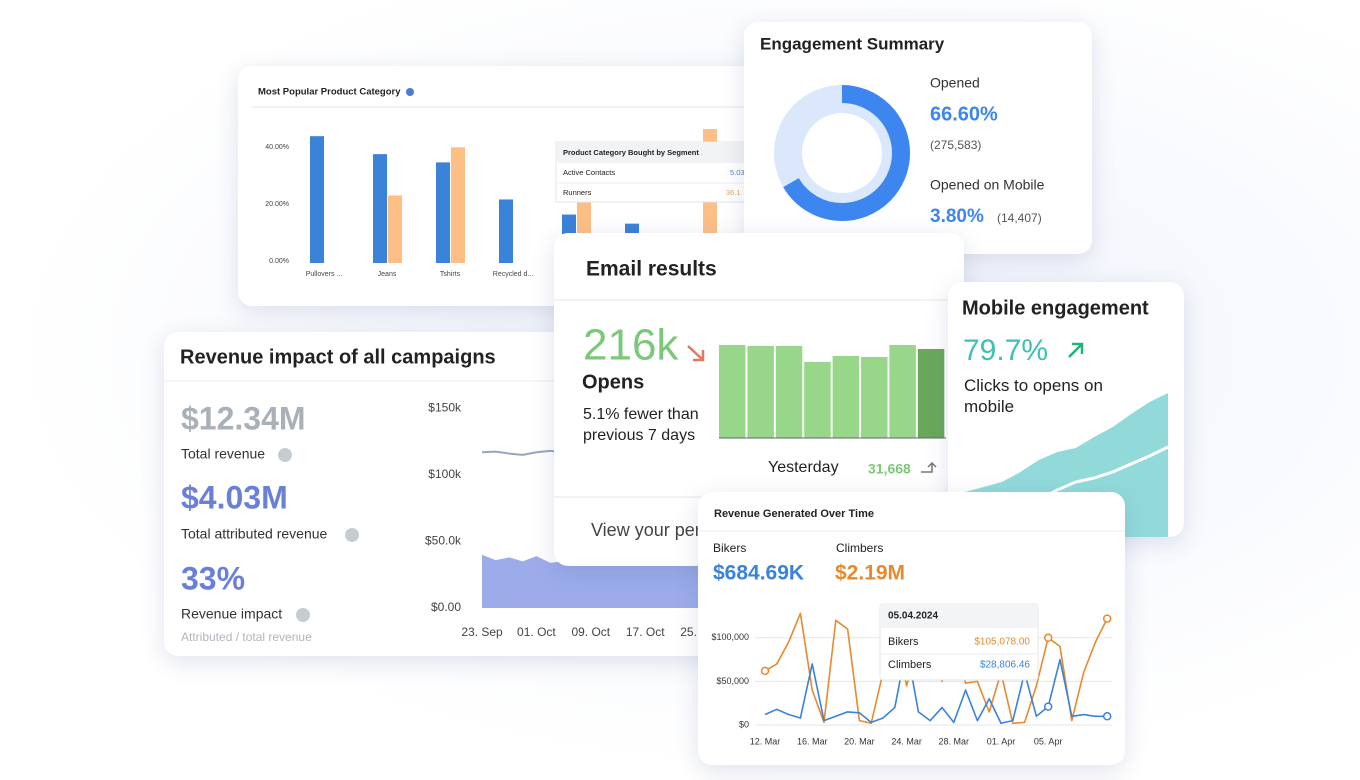 This screenshot has width=1360, height=780. Describe the element at coordinates (1033, 396) in the screenshot. I see `caption: Clicks to opens on mobile` at that location.